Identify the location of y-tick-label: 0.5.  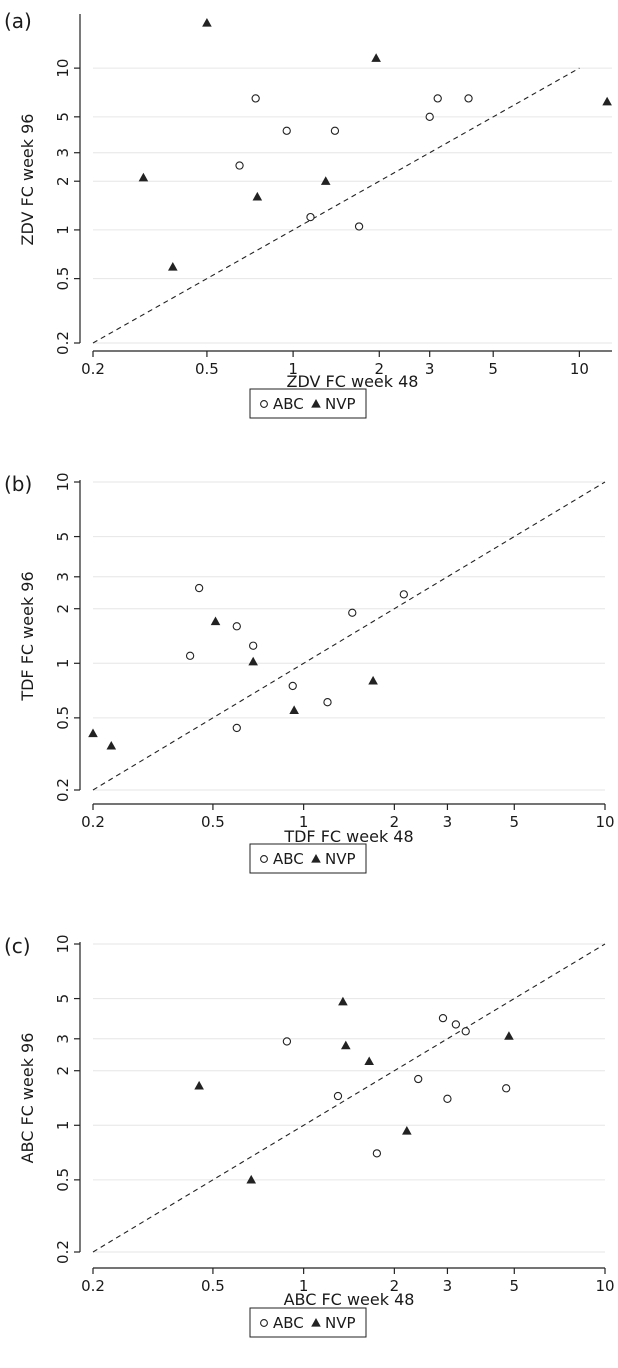
(63, 1180).